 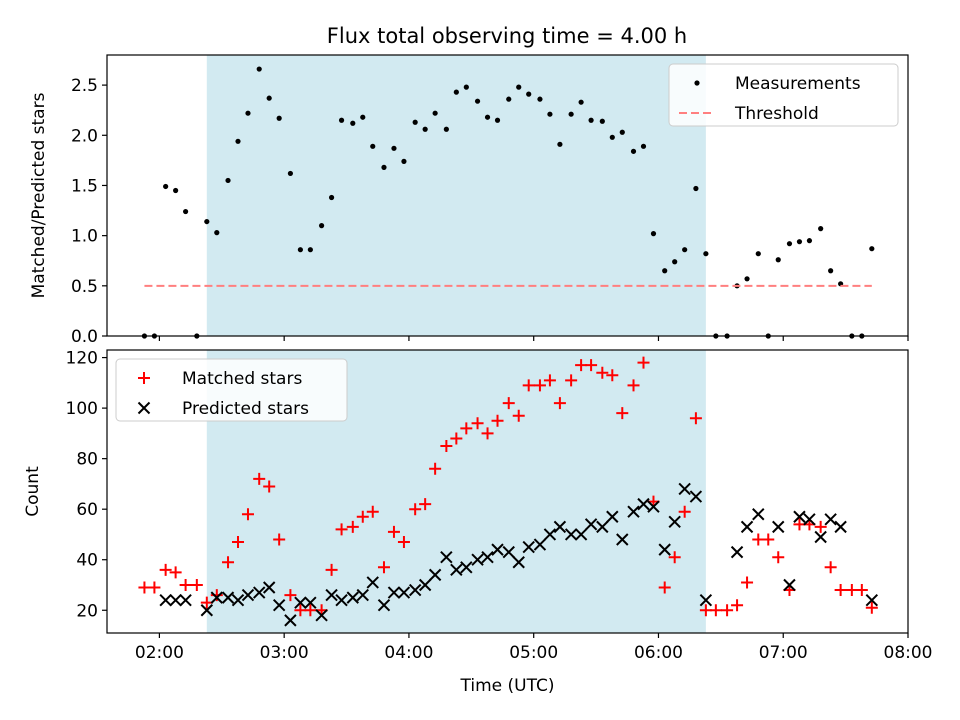 What do you see at coordinates (507, 686) in the screenshot?
I see `x-axis-label: Time (UTC)` at bounding box center [507, 686].